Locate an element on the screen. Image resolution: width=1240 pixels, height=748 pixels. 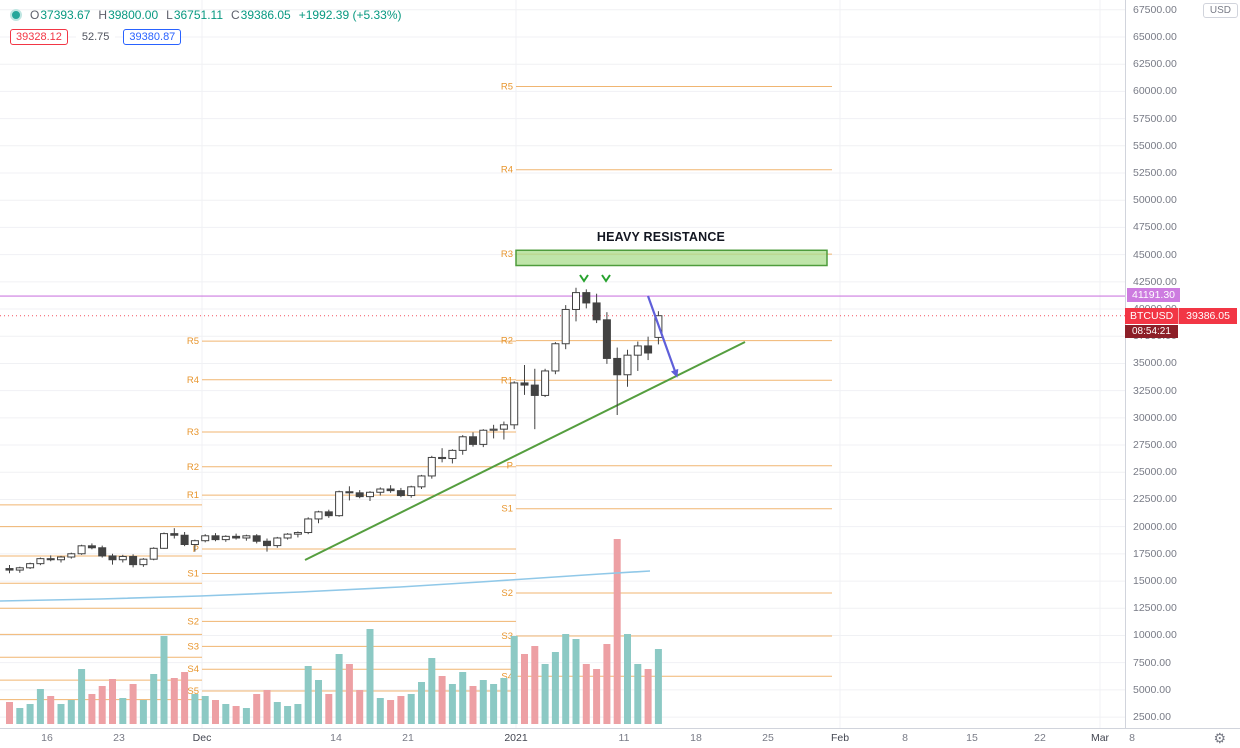
time-axis: ⚙ 16 23 Dec 14 21 2021 11 18 25 Feb 8 15 22 Mar 8 is located at coordinates (620, 738).